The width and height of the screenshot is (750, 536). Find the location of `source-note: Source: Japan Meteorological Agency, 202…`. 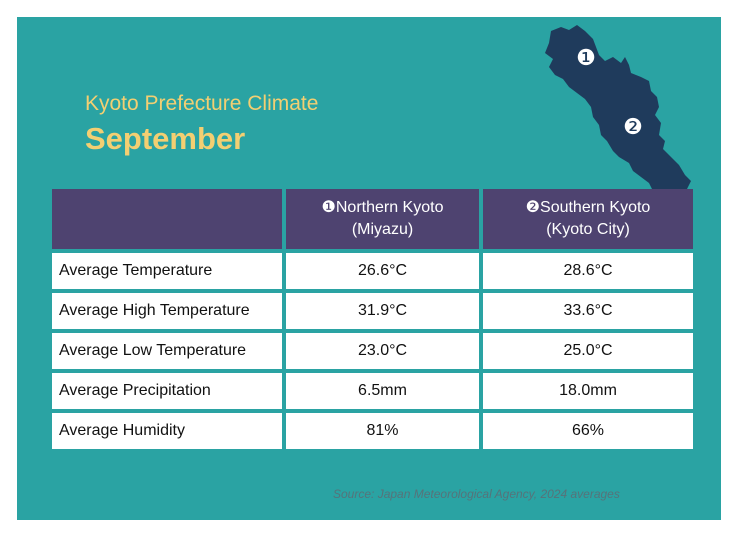

source-note: Source: Japan Meteorological Agency, 202… is located at coordinates (476, 494).